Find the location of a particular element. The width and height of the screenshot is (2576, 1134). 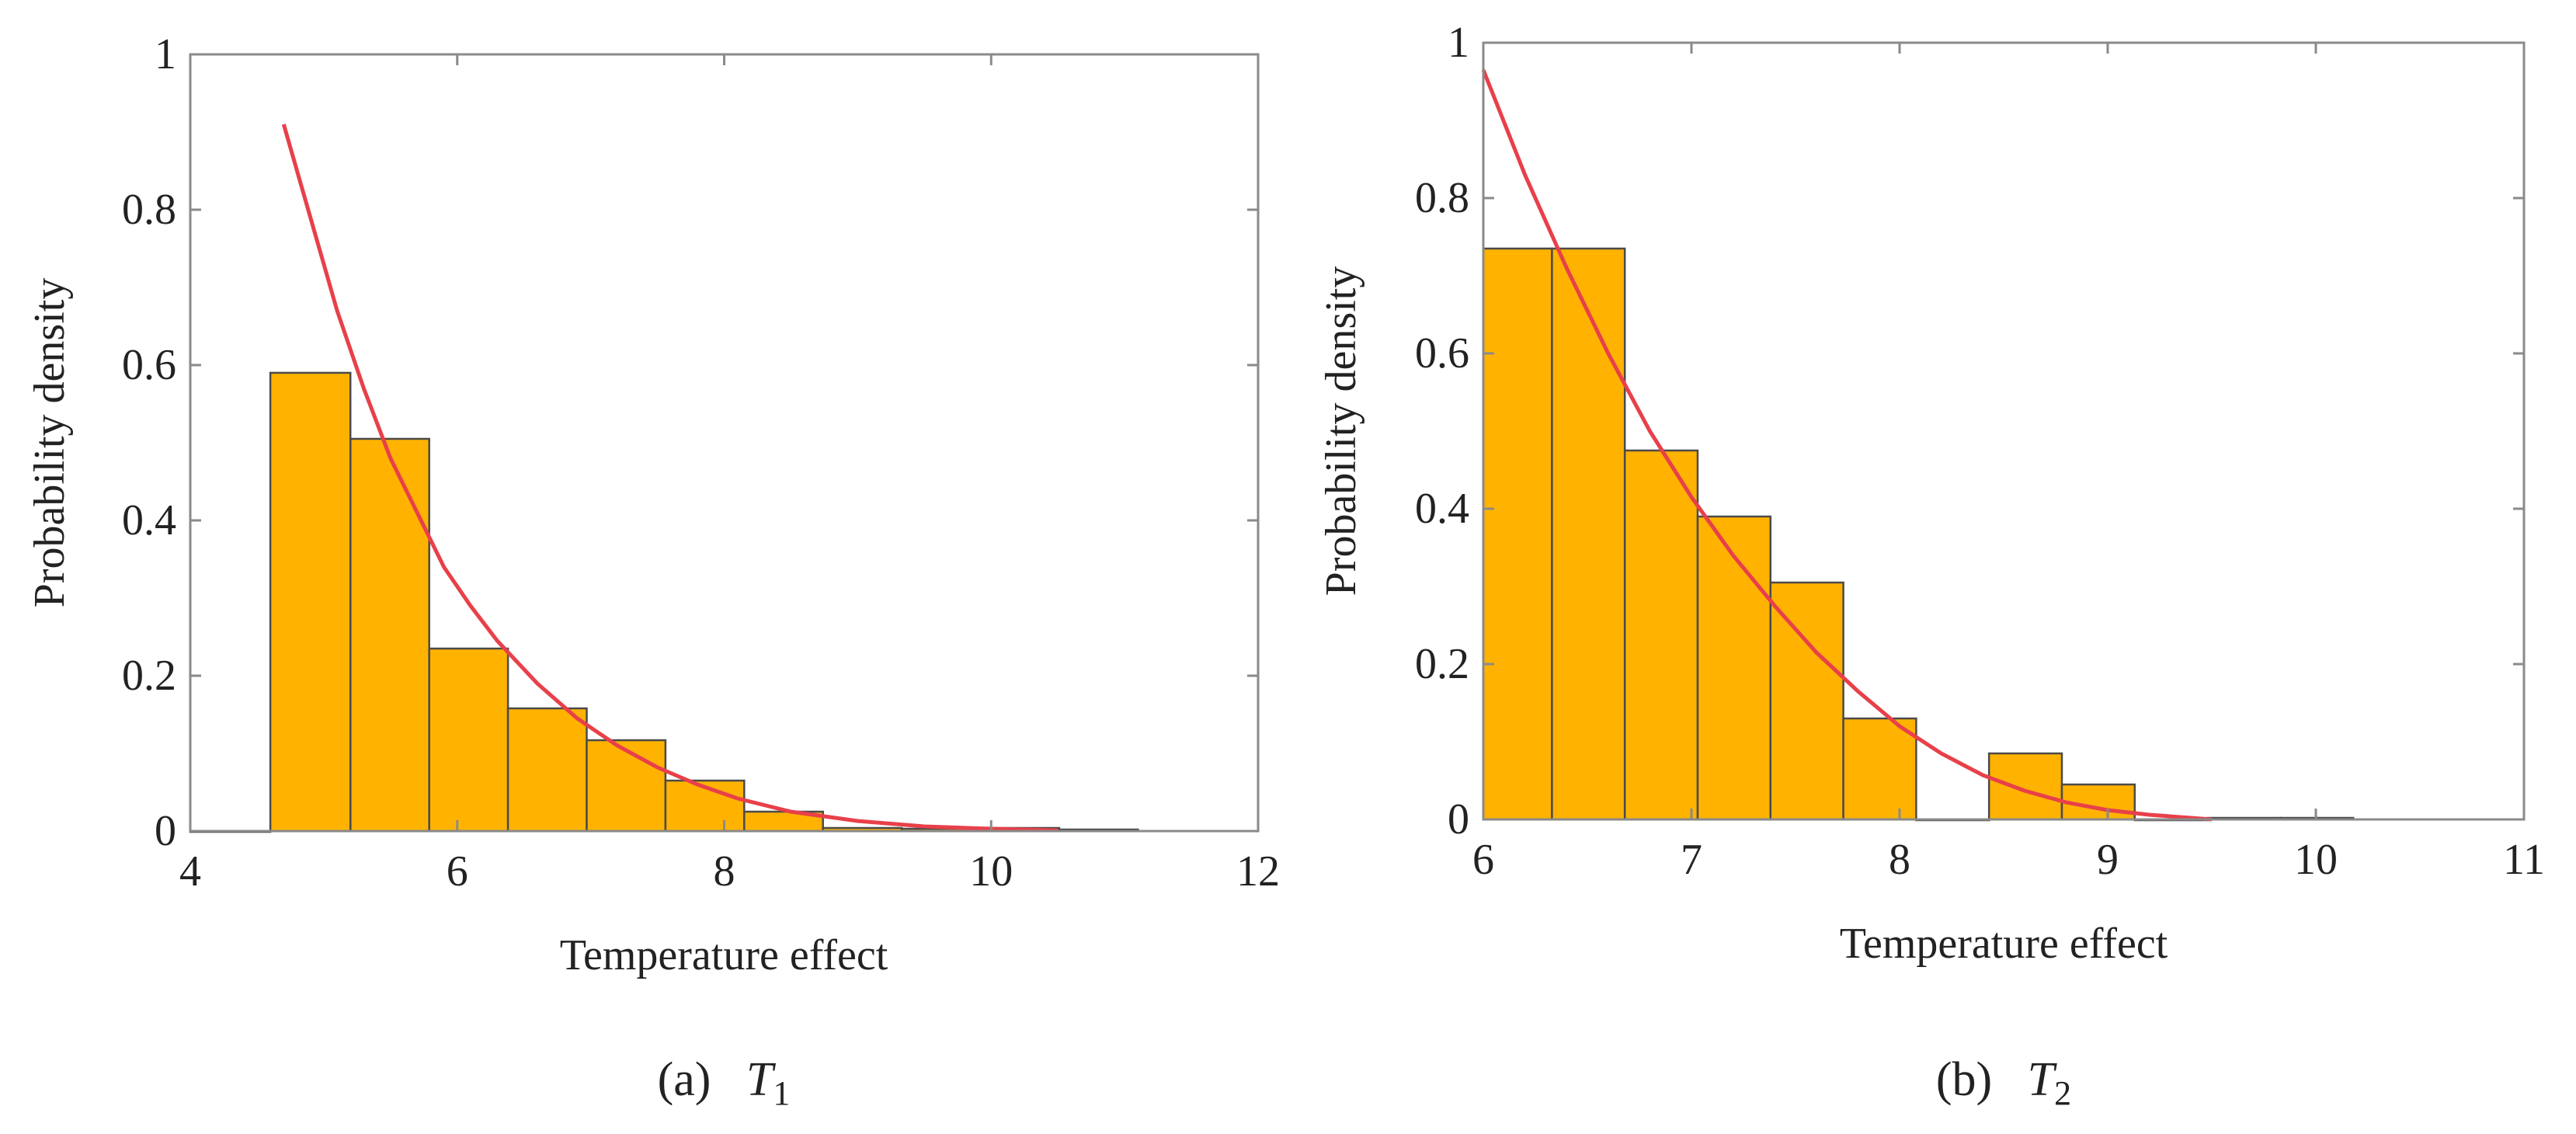

panel-a-x-tick-label-1: 6 is located at coordinates (458, 872).